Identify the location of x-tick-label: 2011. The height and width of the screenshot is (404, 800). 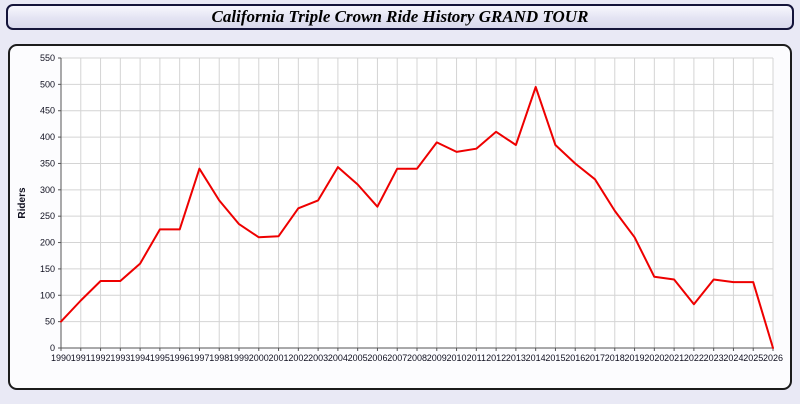
(476, 358).